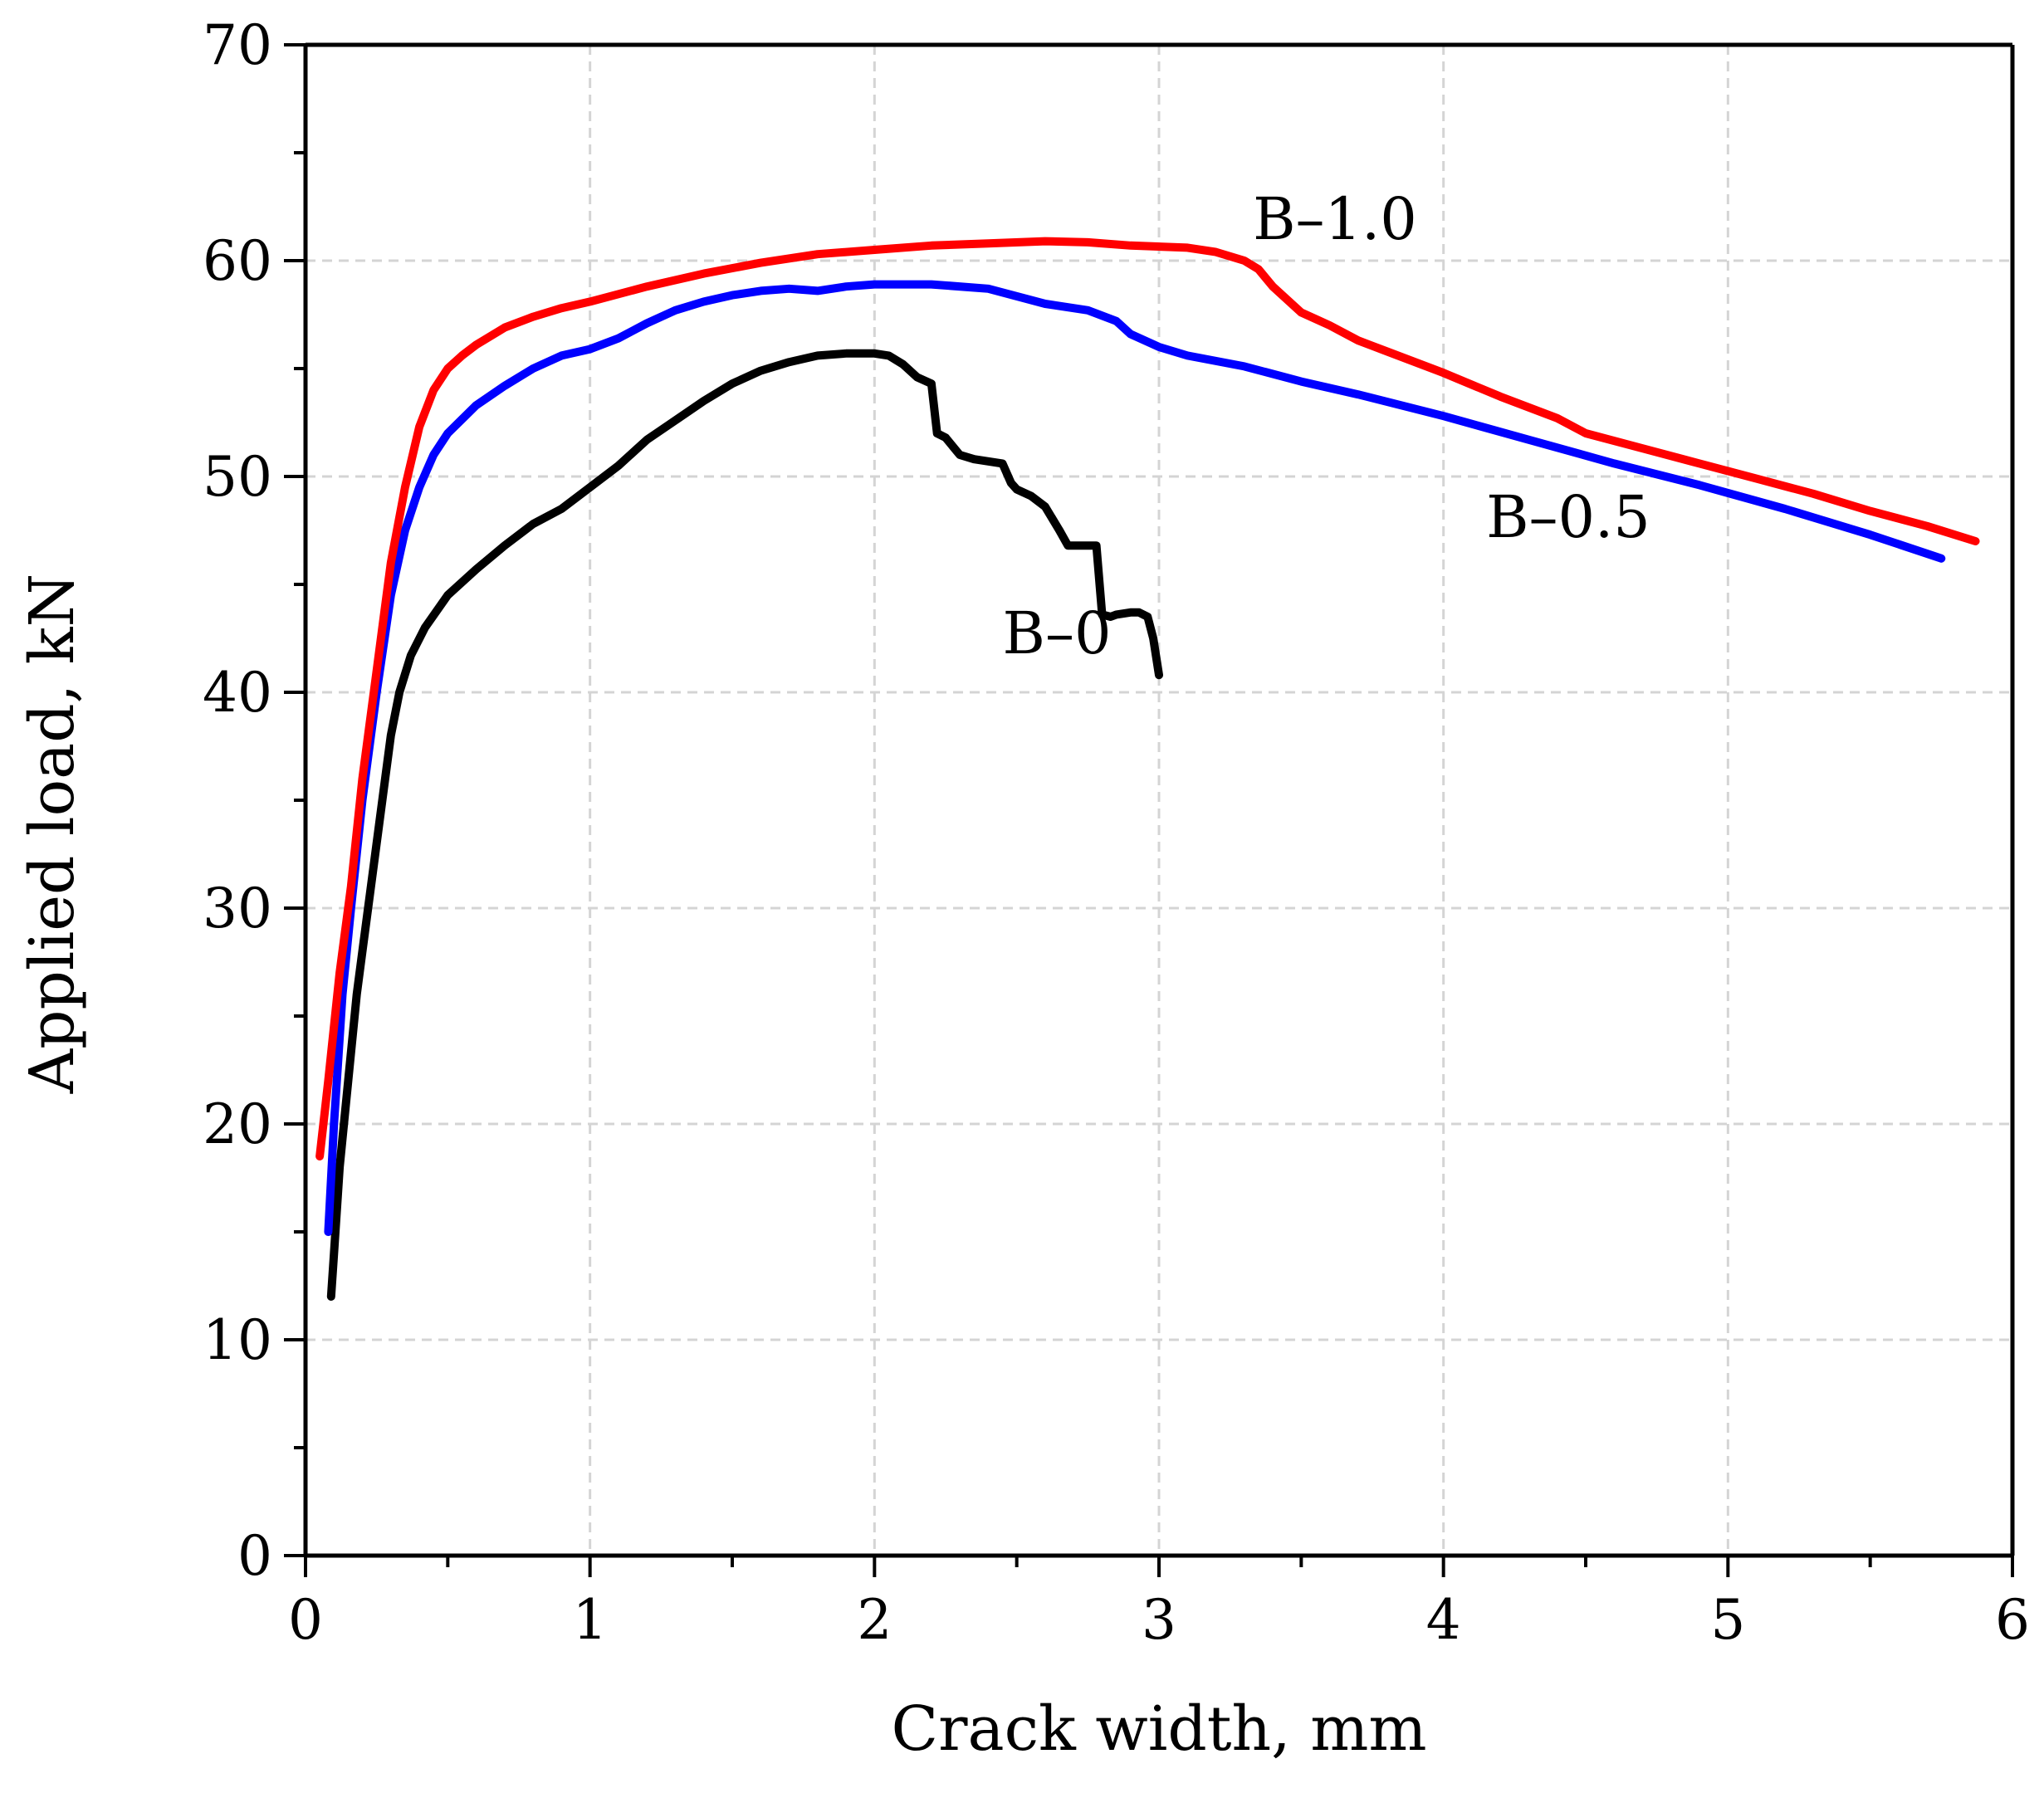  Describe the element at coordinates (52, 834) in the screenshot. I see `y-axis-title: Applied load, kN` at that location.